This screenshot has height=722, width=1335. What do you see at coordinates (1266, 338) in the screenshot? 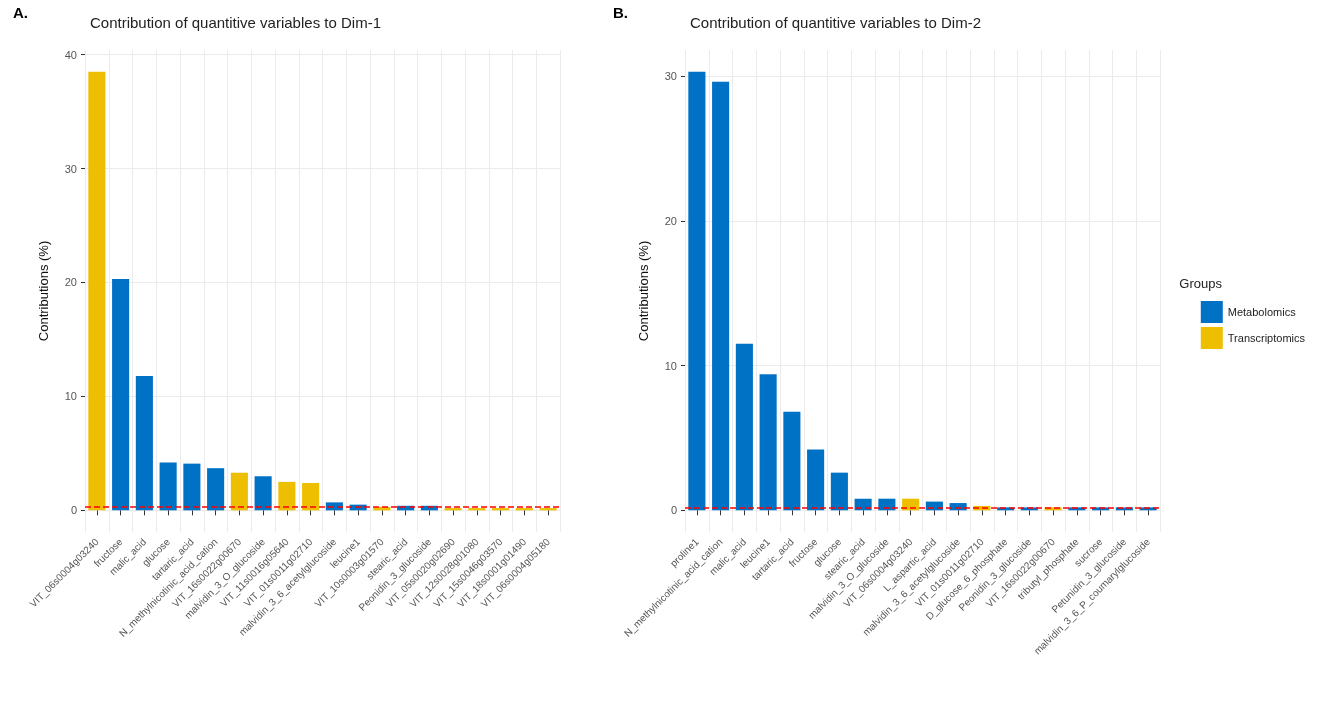
I see `legend-label: Transcriptomics` at bounding box center [1266, 338].